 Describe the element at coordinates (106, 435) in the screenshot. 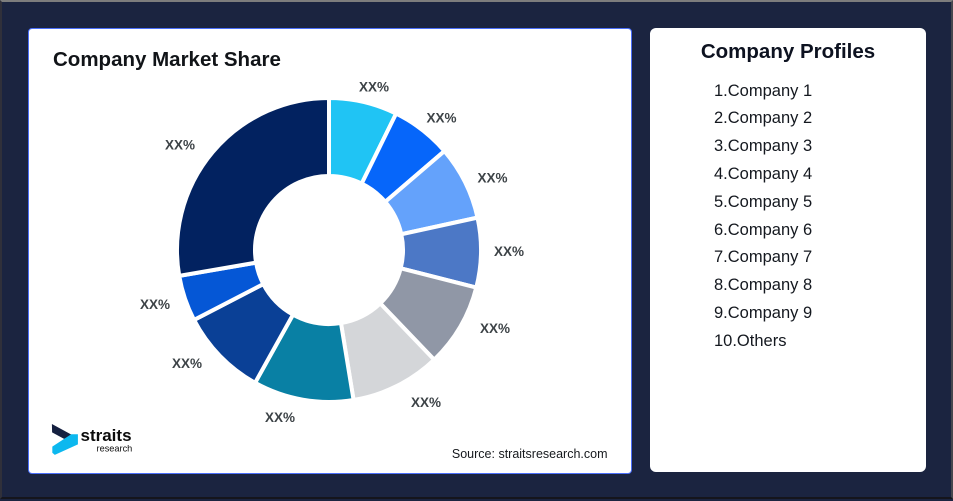

I see `svg-text: straits` at that location.